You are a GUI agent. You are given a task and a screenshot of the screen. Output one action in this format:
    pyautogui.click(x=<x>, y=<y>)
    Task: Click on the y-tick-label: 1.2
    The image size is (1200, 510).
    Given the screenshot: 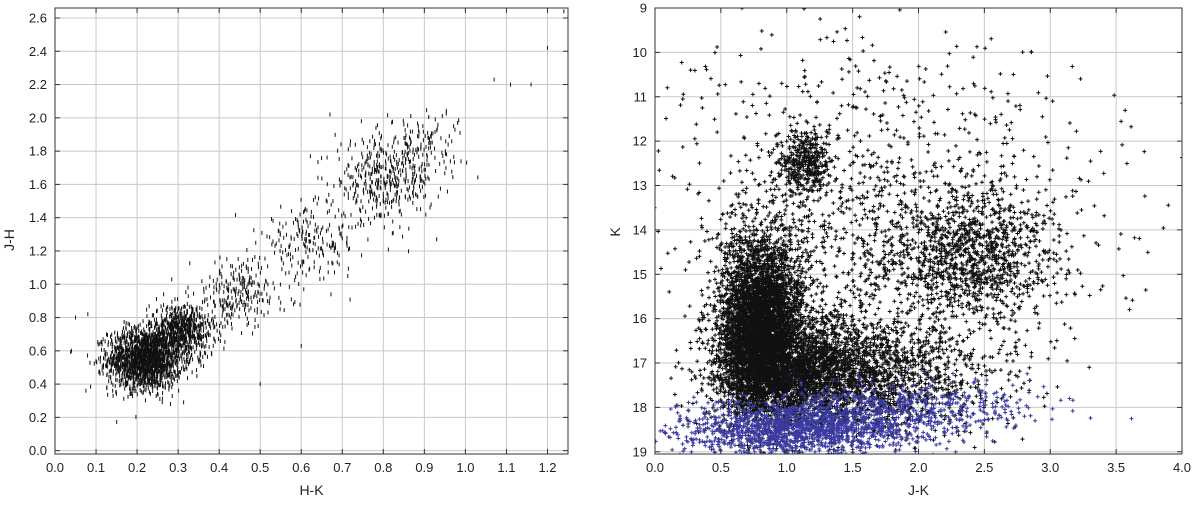 What is the action you would take?
    pyautogui.click(x=38, y=250)
    